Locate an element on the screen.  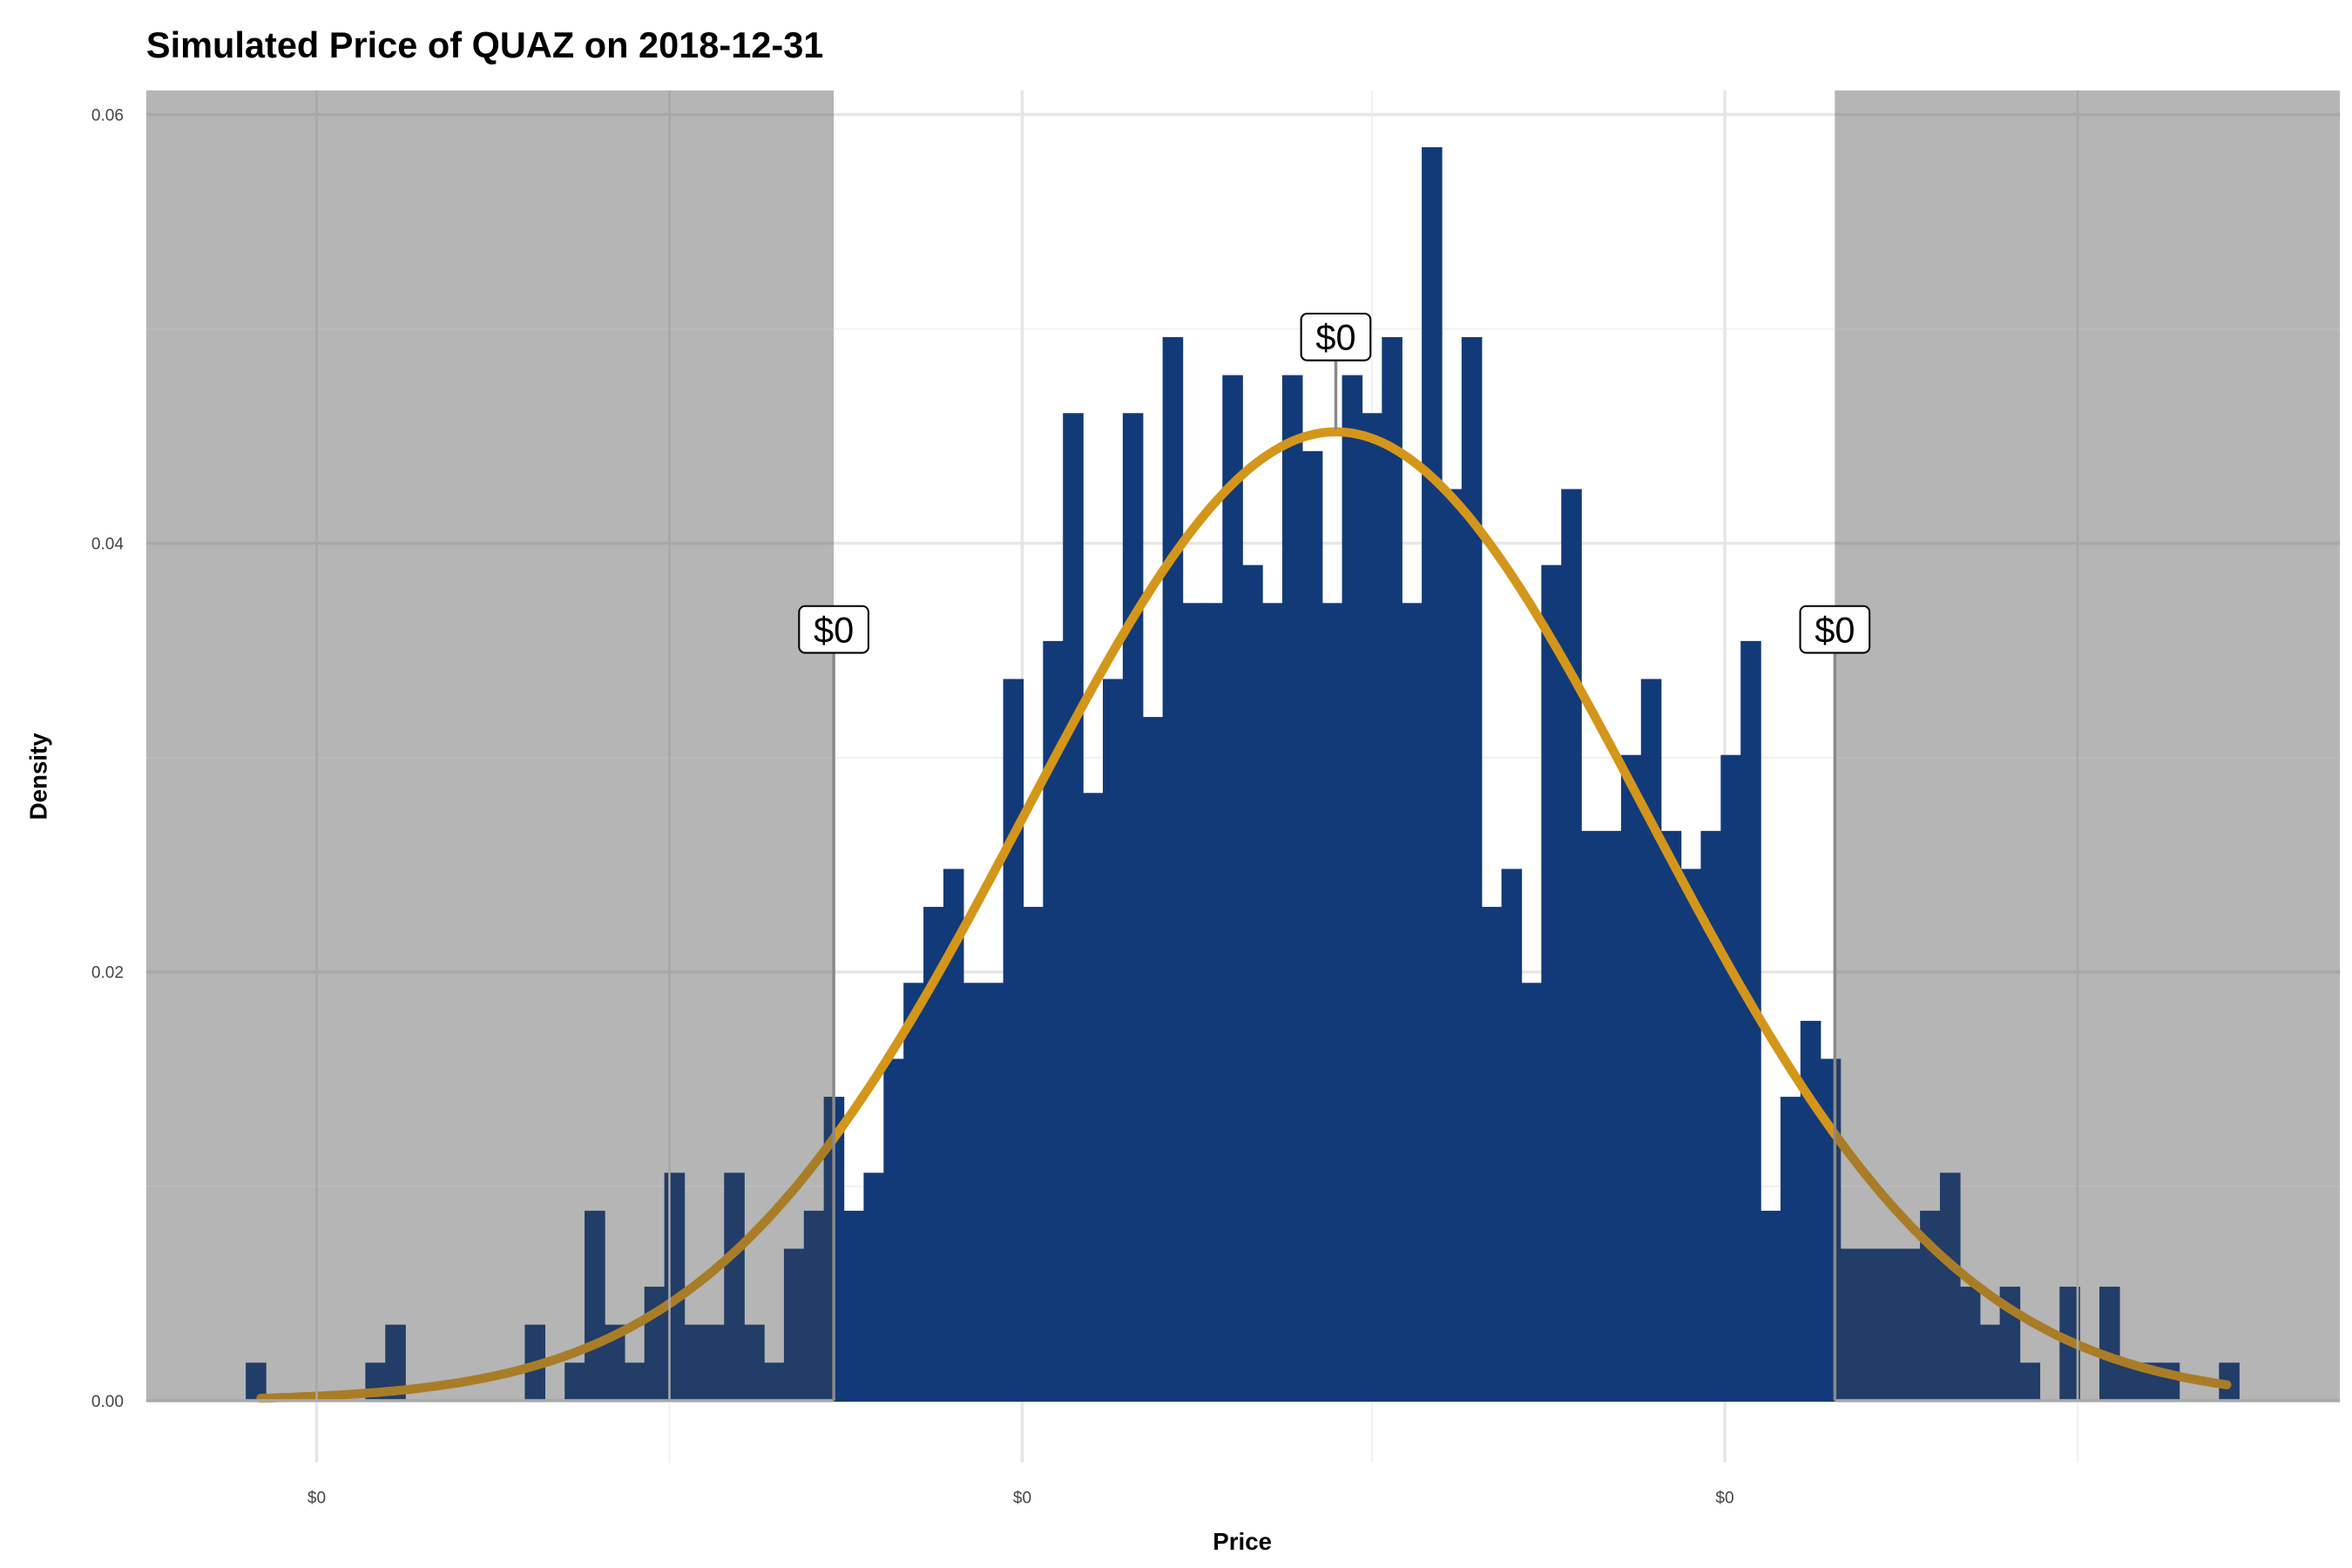
y-tick-label: 0.06 is located at coordinates (107, 115).